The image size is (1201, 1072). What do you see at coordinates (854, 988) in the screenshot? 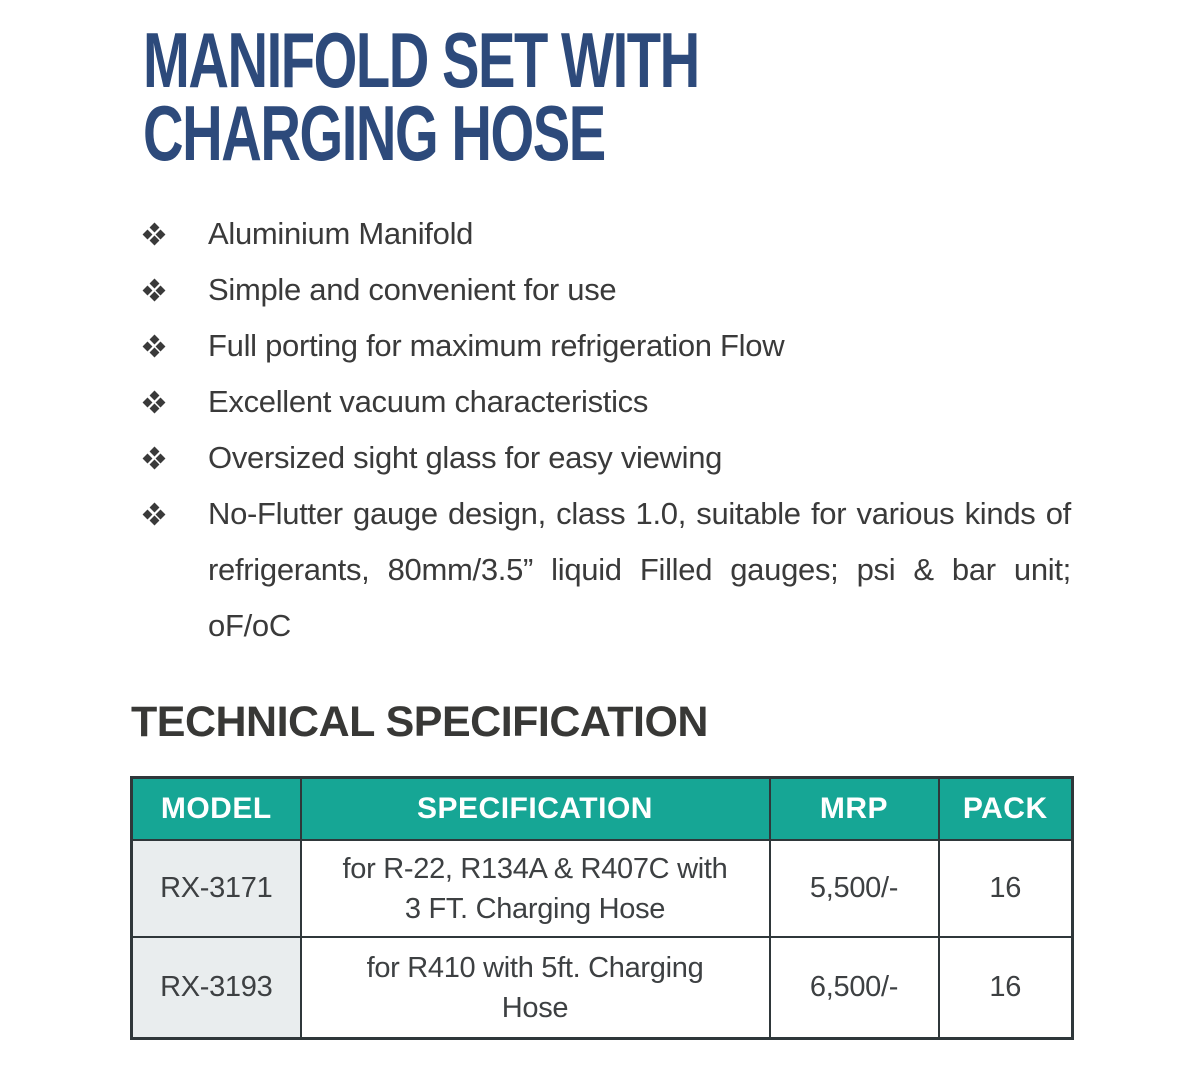
I see `cell-mrp: 6,500/-` at bounding box center [854, 988].